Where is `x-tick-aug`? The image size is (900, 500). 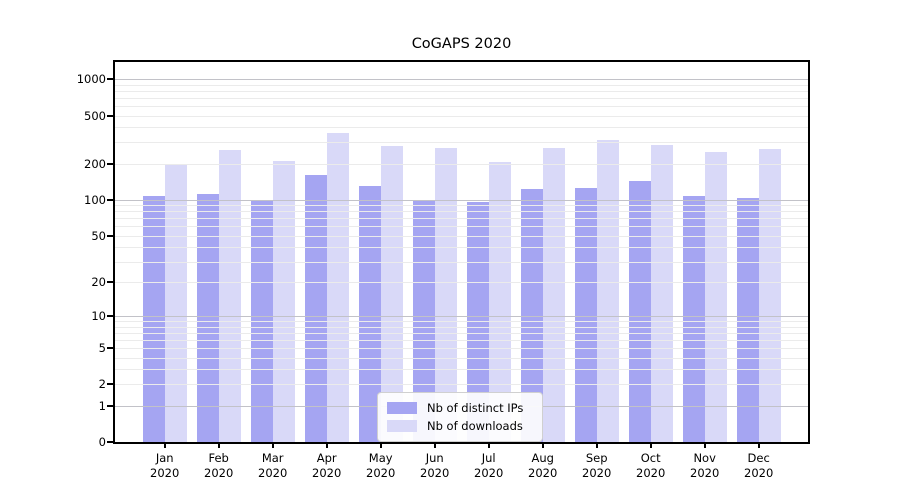 x-tick-aug is located at coordinates (542, 446).